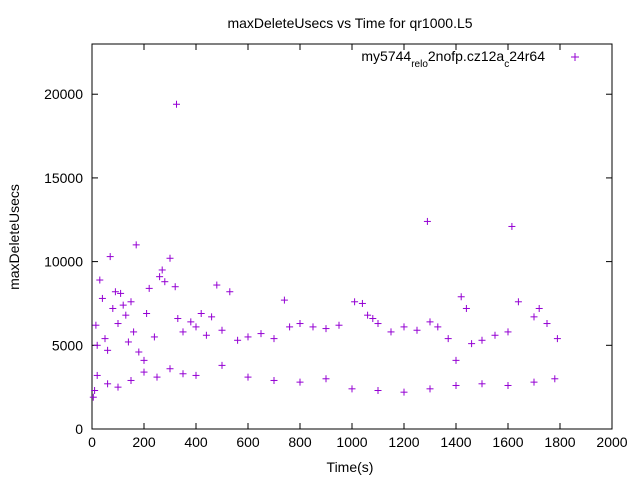 This screenshot has width=640, height=480. I want to click on x-tick-label: 600, so click(248, 442).